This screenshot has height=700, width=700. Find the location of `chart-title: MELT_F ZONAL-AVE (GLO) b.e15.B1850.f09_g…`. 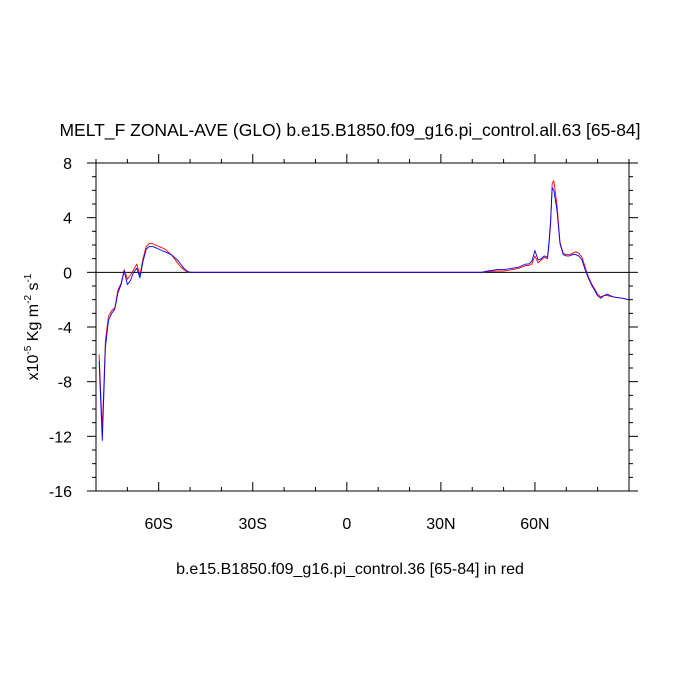

chart-title: MELT_F ZONAL-AVE (GLO) b.e15.B1850.f09_g… is located at coordinates (350, 130).